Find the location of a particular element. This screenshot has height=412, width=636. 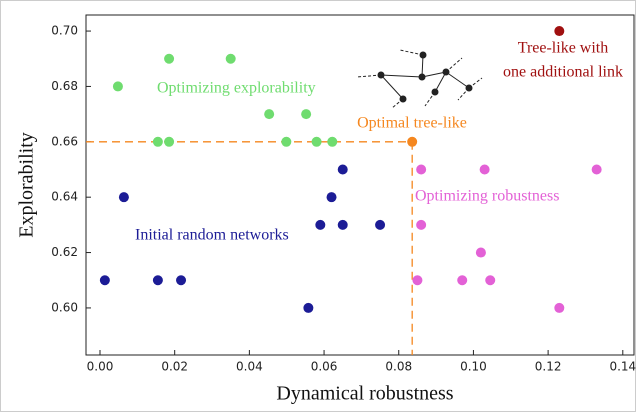

x-tick-label: 0.02 is located at coordinates (174, 367).